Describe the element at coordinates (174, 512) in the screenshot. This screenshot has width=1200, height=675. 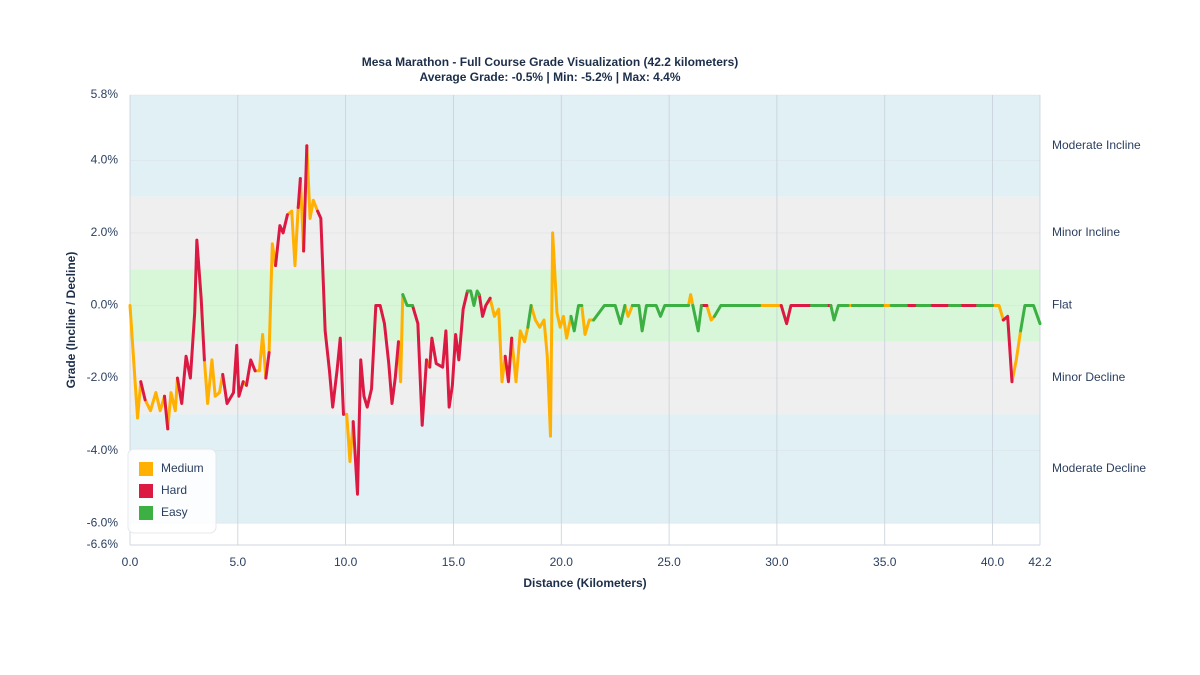
I see `legend-label: Easy` at that location.